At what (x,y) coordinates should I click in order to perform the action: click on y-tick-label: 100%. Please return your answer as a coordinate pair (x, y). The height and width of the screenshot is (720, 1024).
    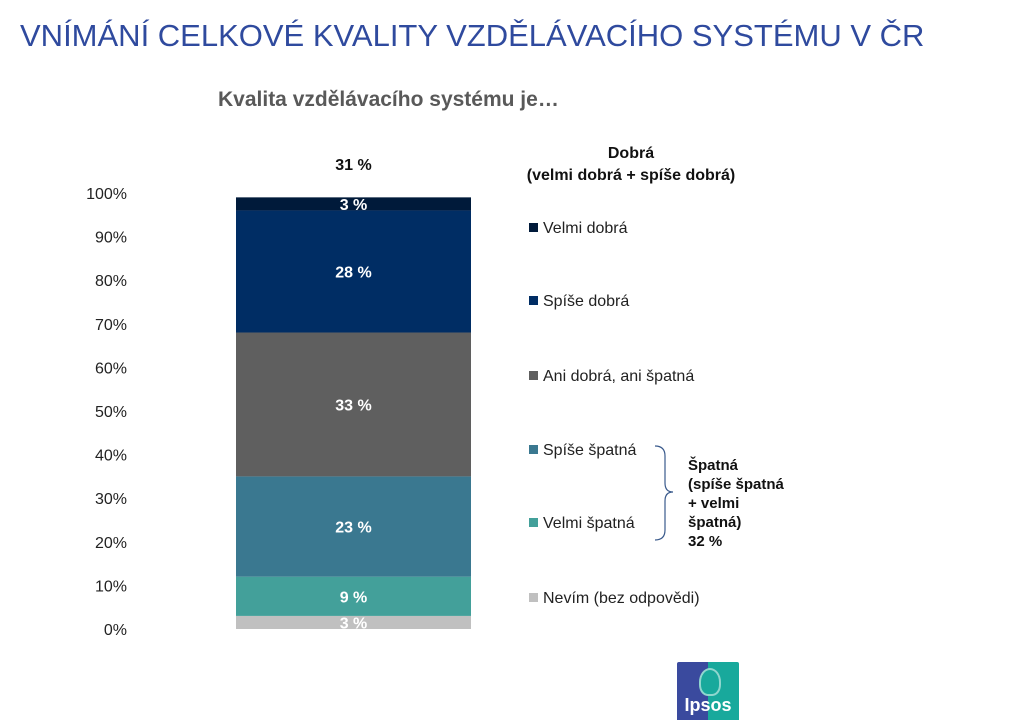
    Looking at the image, I should click on (106, 194).